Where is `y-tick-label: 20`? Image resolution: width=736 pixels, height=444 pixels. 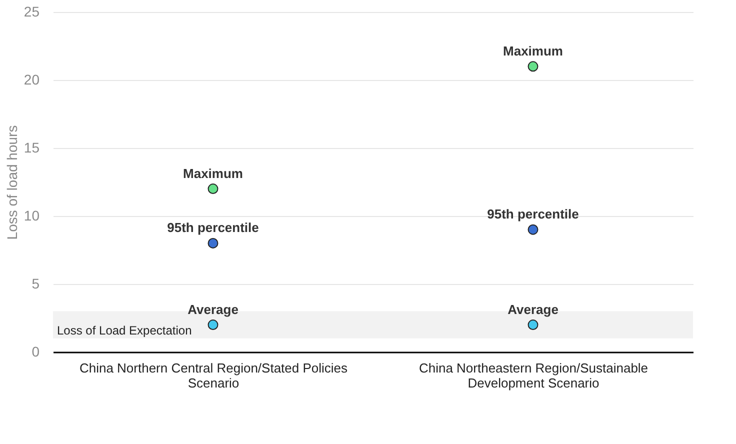 y-tick-label: 20 is located at coordinates (32, 80).